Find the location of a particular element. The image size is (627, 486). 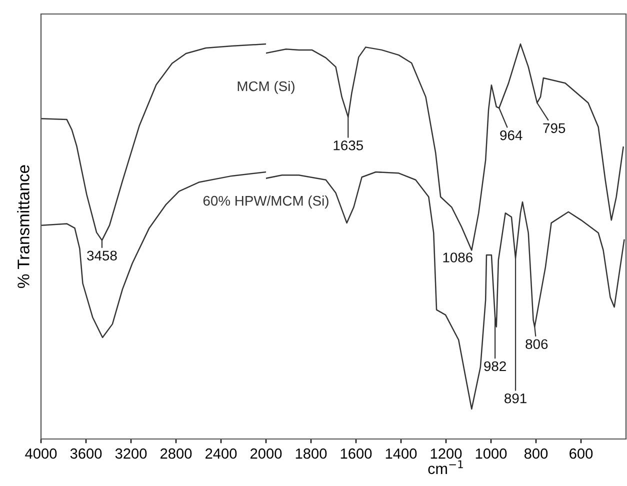

annotation: 795 is located at coordinates (554, 128).